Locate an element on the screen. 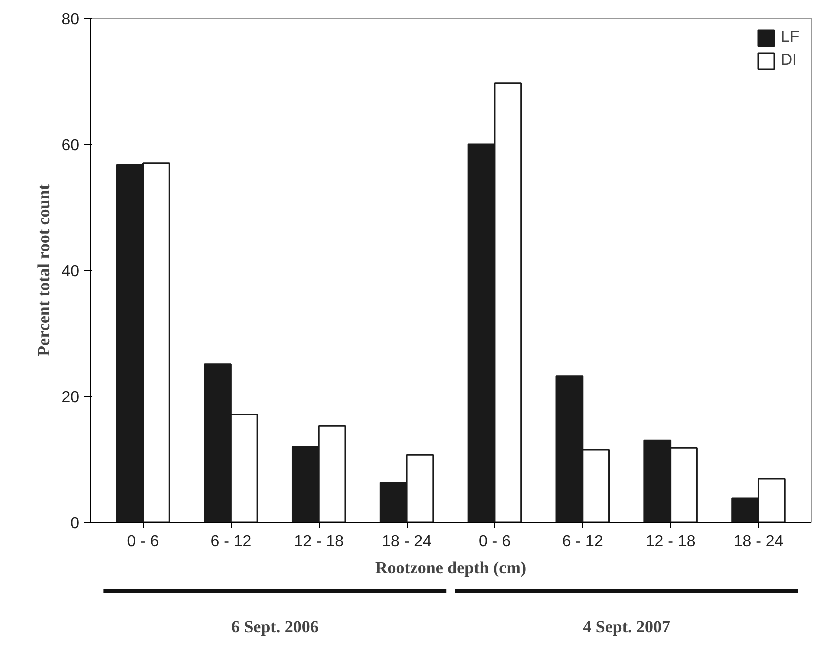 The height and width of the screenshot is (666, 831). y-tick-label: 20 is located at coordinates (71, 398).